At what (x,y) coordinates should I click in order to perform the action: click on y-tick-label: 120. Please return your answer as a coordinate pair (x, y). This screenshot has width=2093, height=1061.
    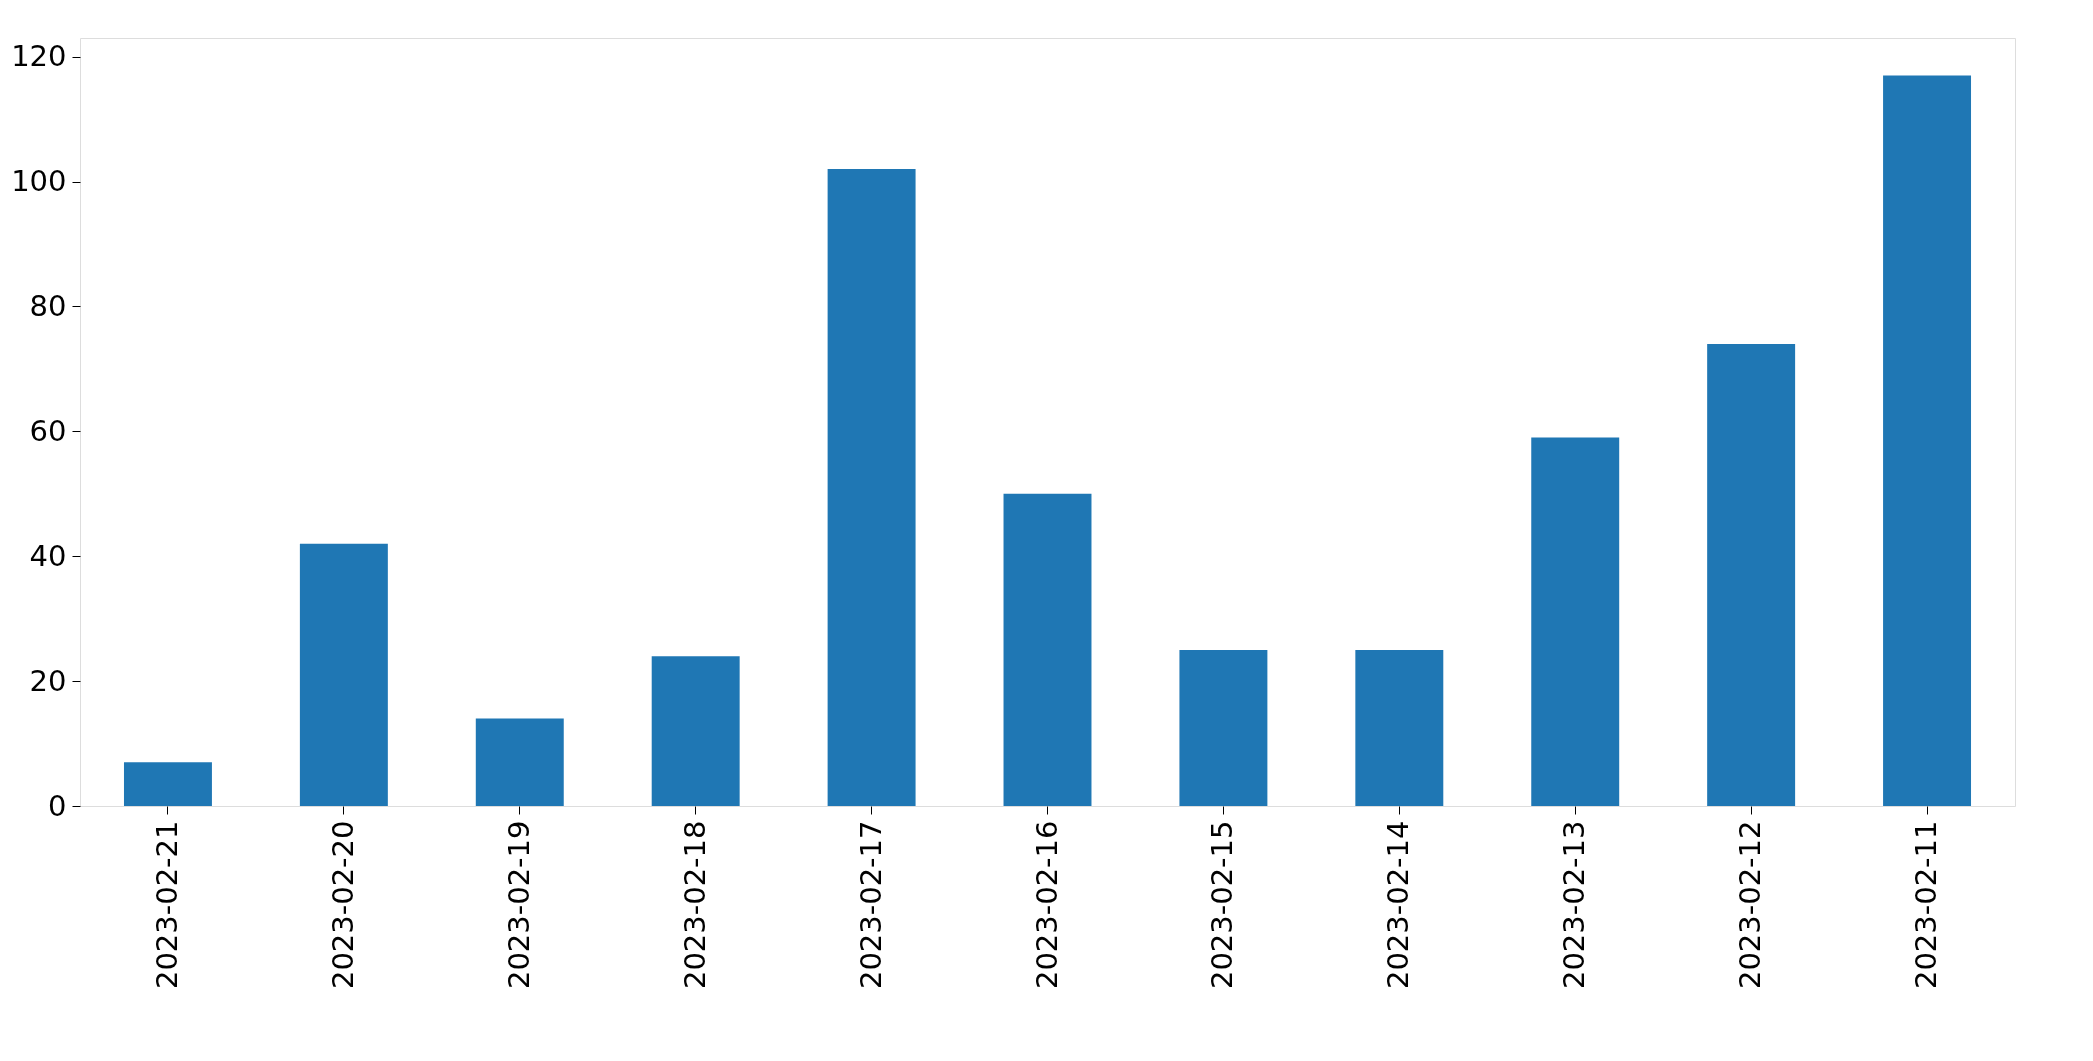
    Looking at the image, I should click on (39, 56).